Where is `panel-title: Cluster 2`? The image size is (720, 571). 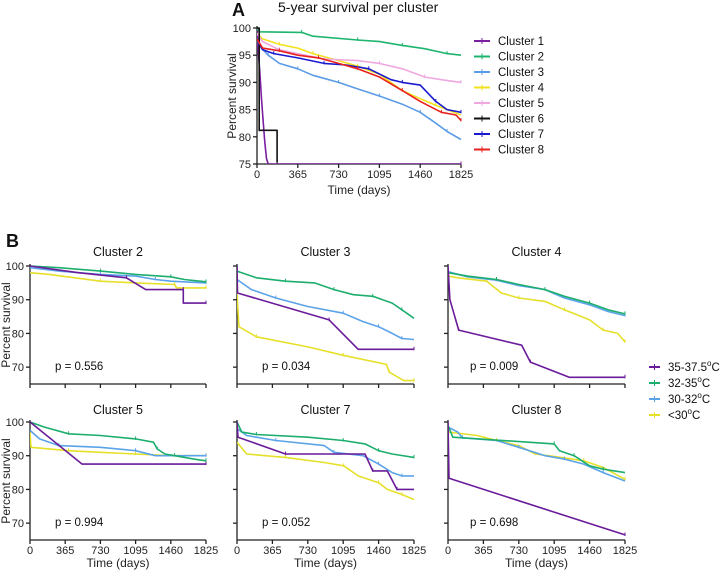 panel-title: Cluster 2 is located at coordinates (118, 252).